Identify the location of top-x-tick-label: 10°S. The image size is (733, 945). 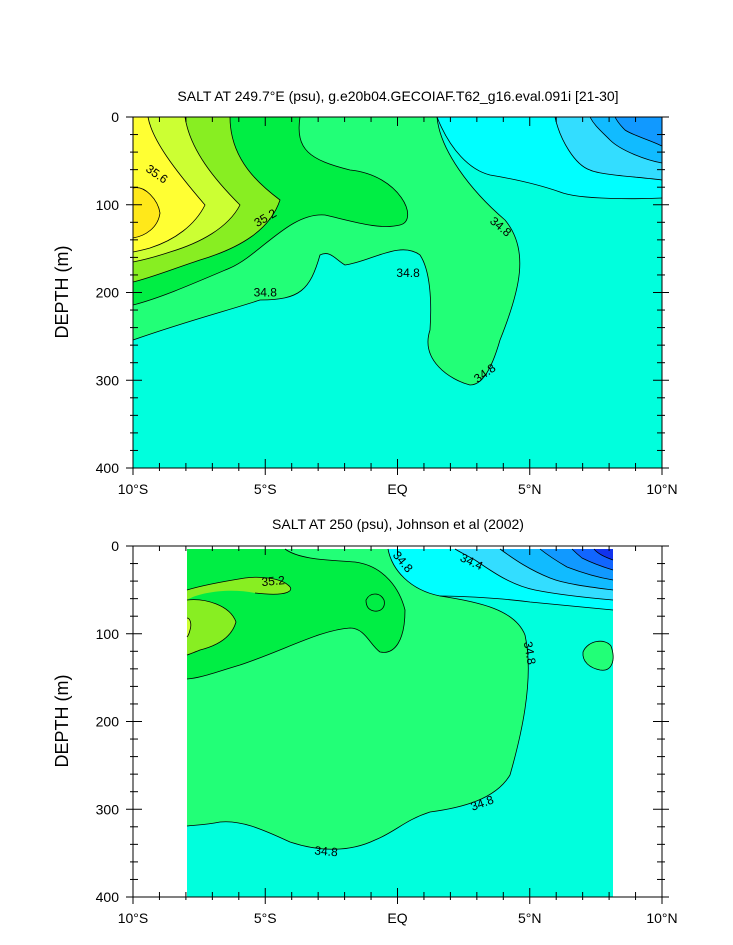
(133, 489).